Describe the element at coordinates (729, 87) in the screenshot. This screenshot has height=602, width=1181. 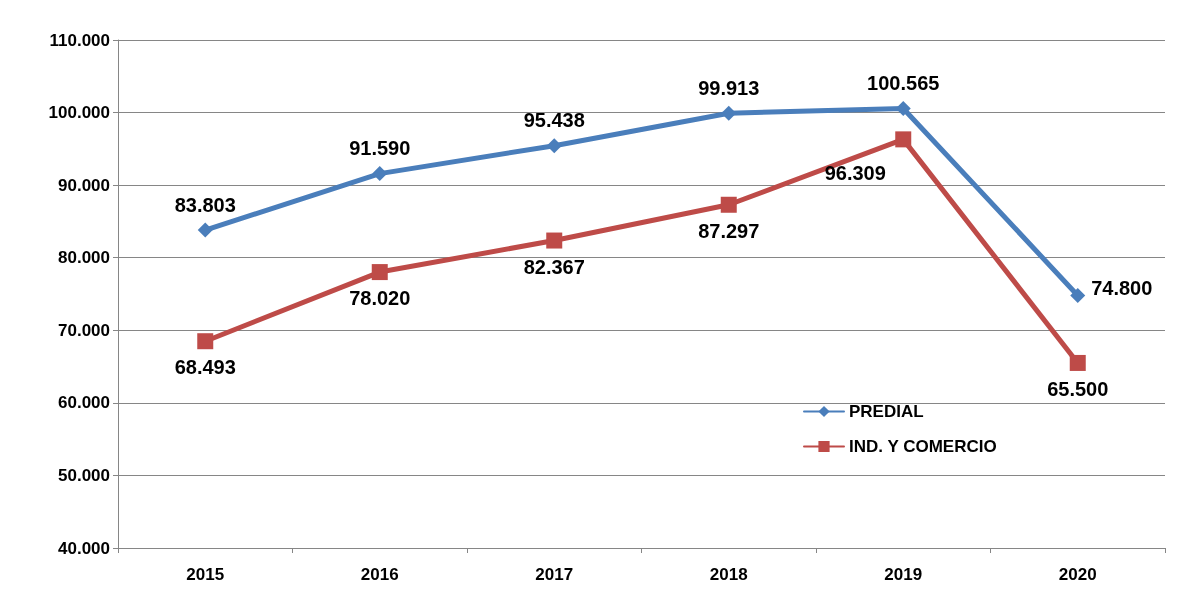
I see `data-label: 99.913` at that location.